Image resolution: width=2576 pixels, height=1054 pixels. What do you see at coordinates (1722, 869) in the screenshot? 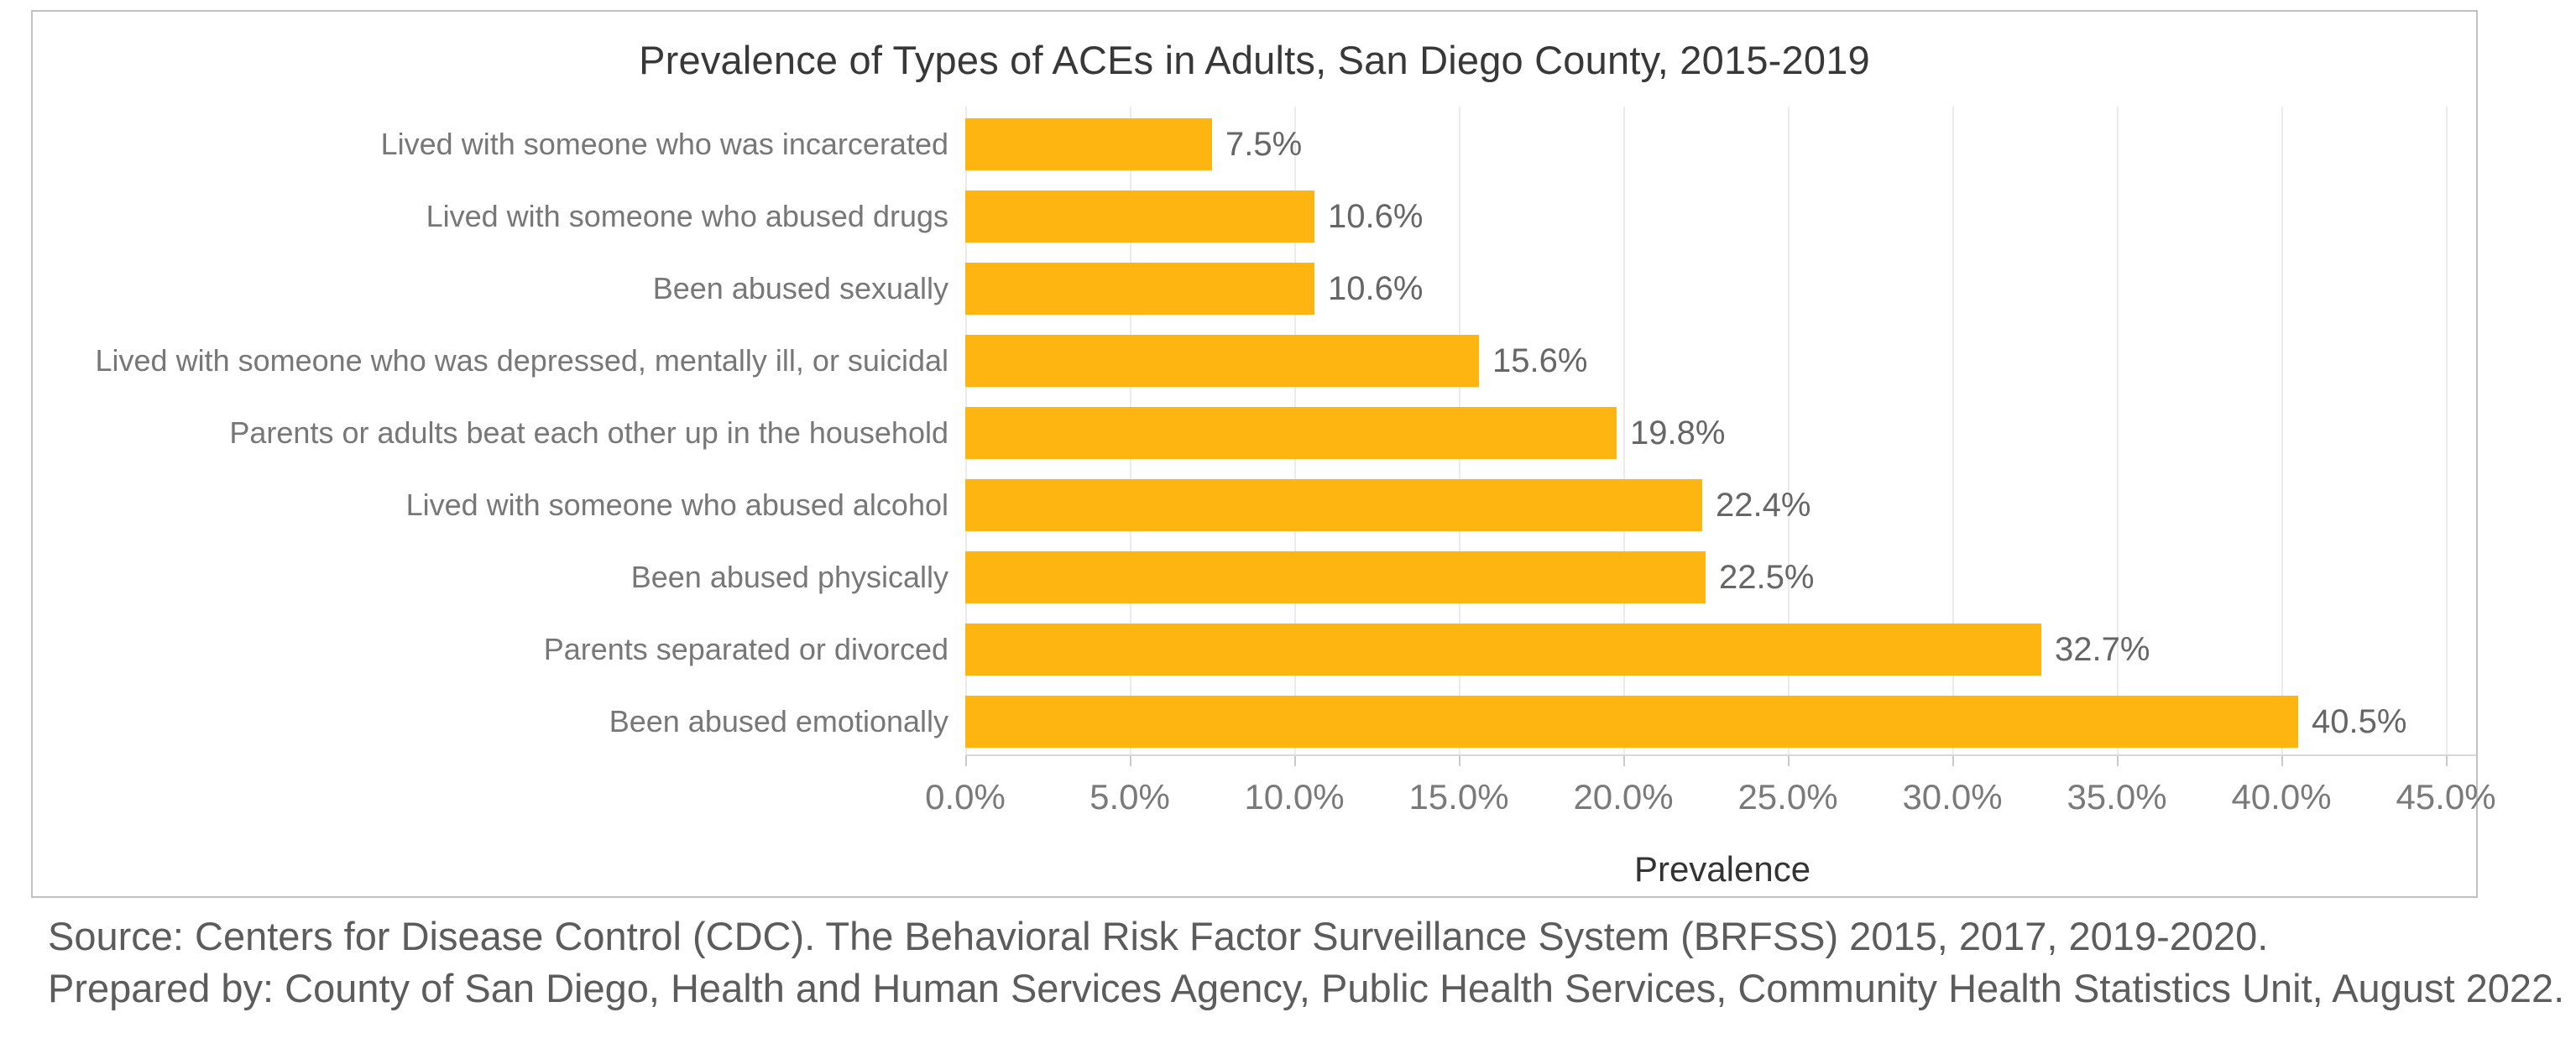
I see `x-axis-title: Prevalence` at bounding box center [1722, 869].